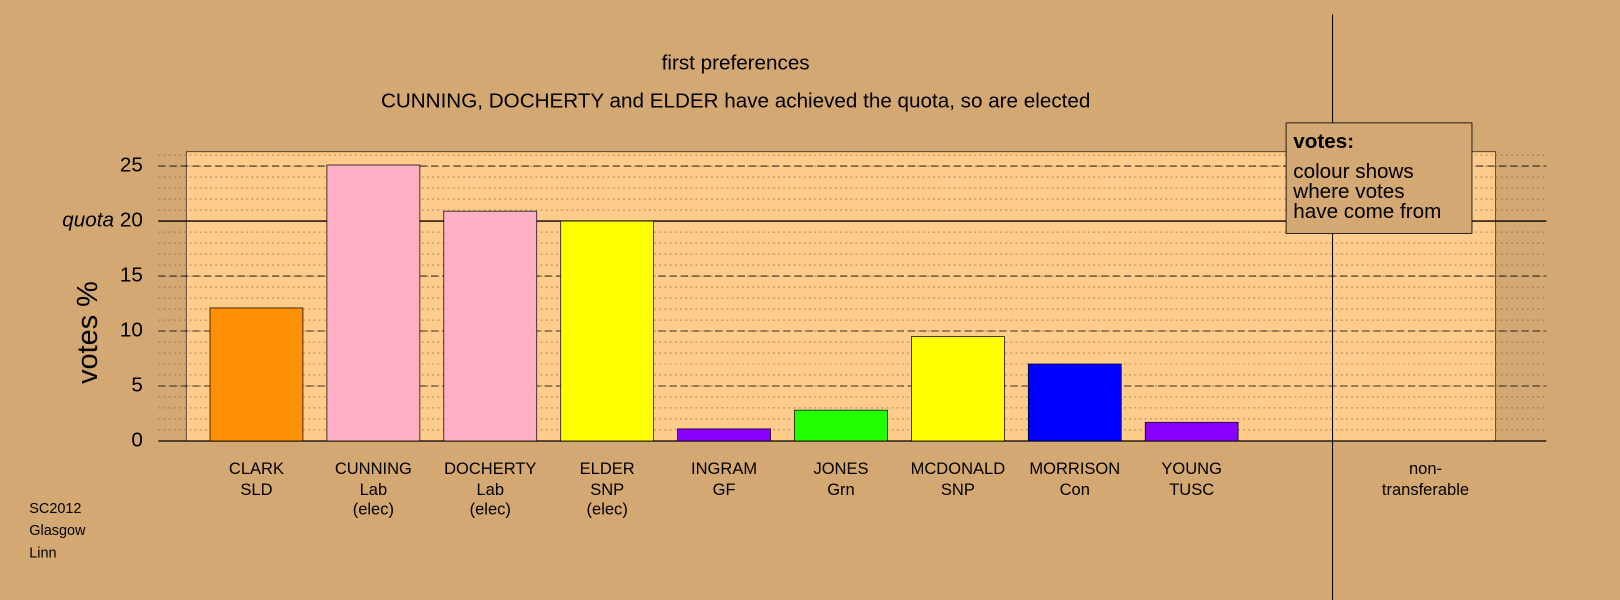 Image resolution: width=1620 pixels, height=600 pixels. I want to click on party-label: TUSC, so click(1191, 489).